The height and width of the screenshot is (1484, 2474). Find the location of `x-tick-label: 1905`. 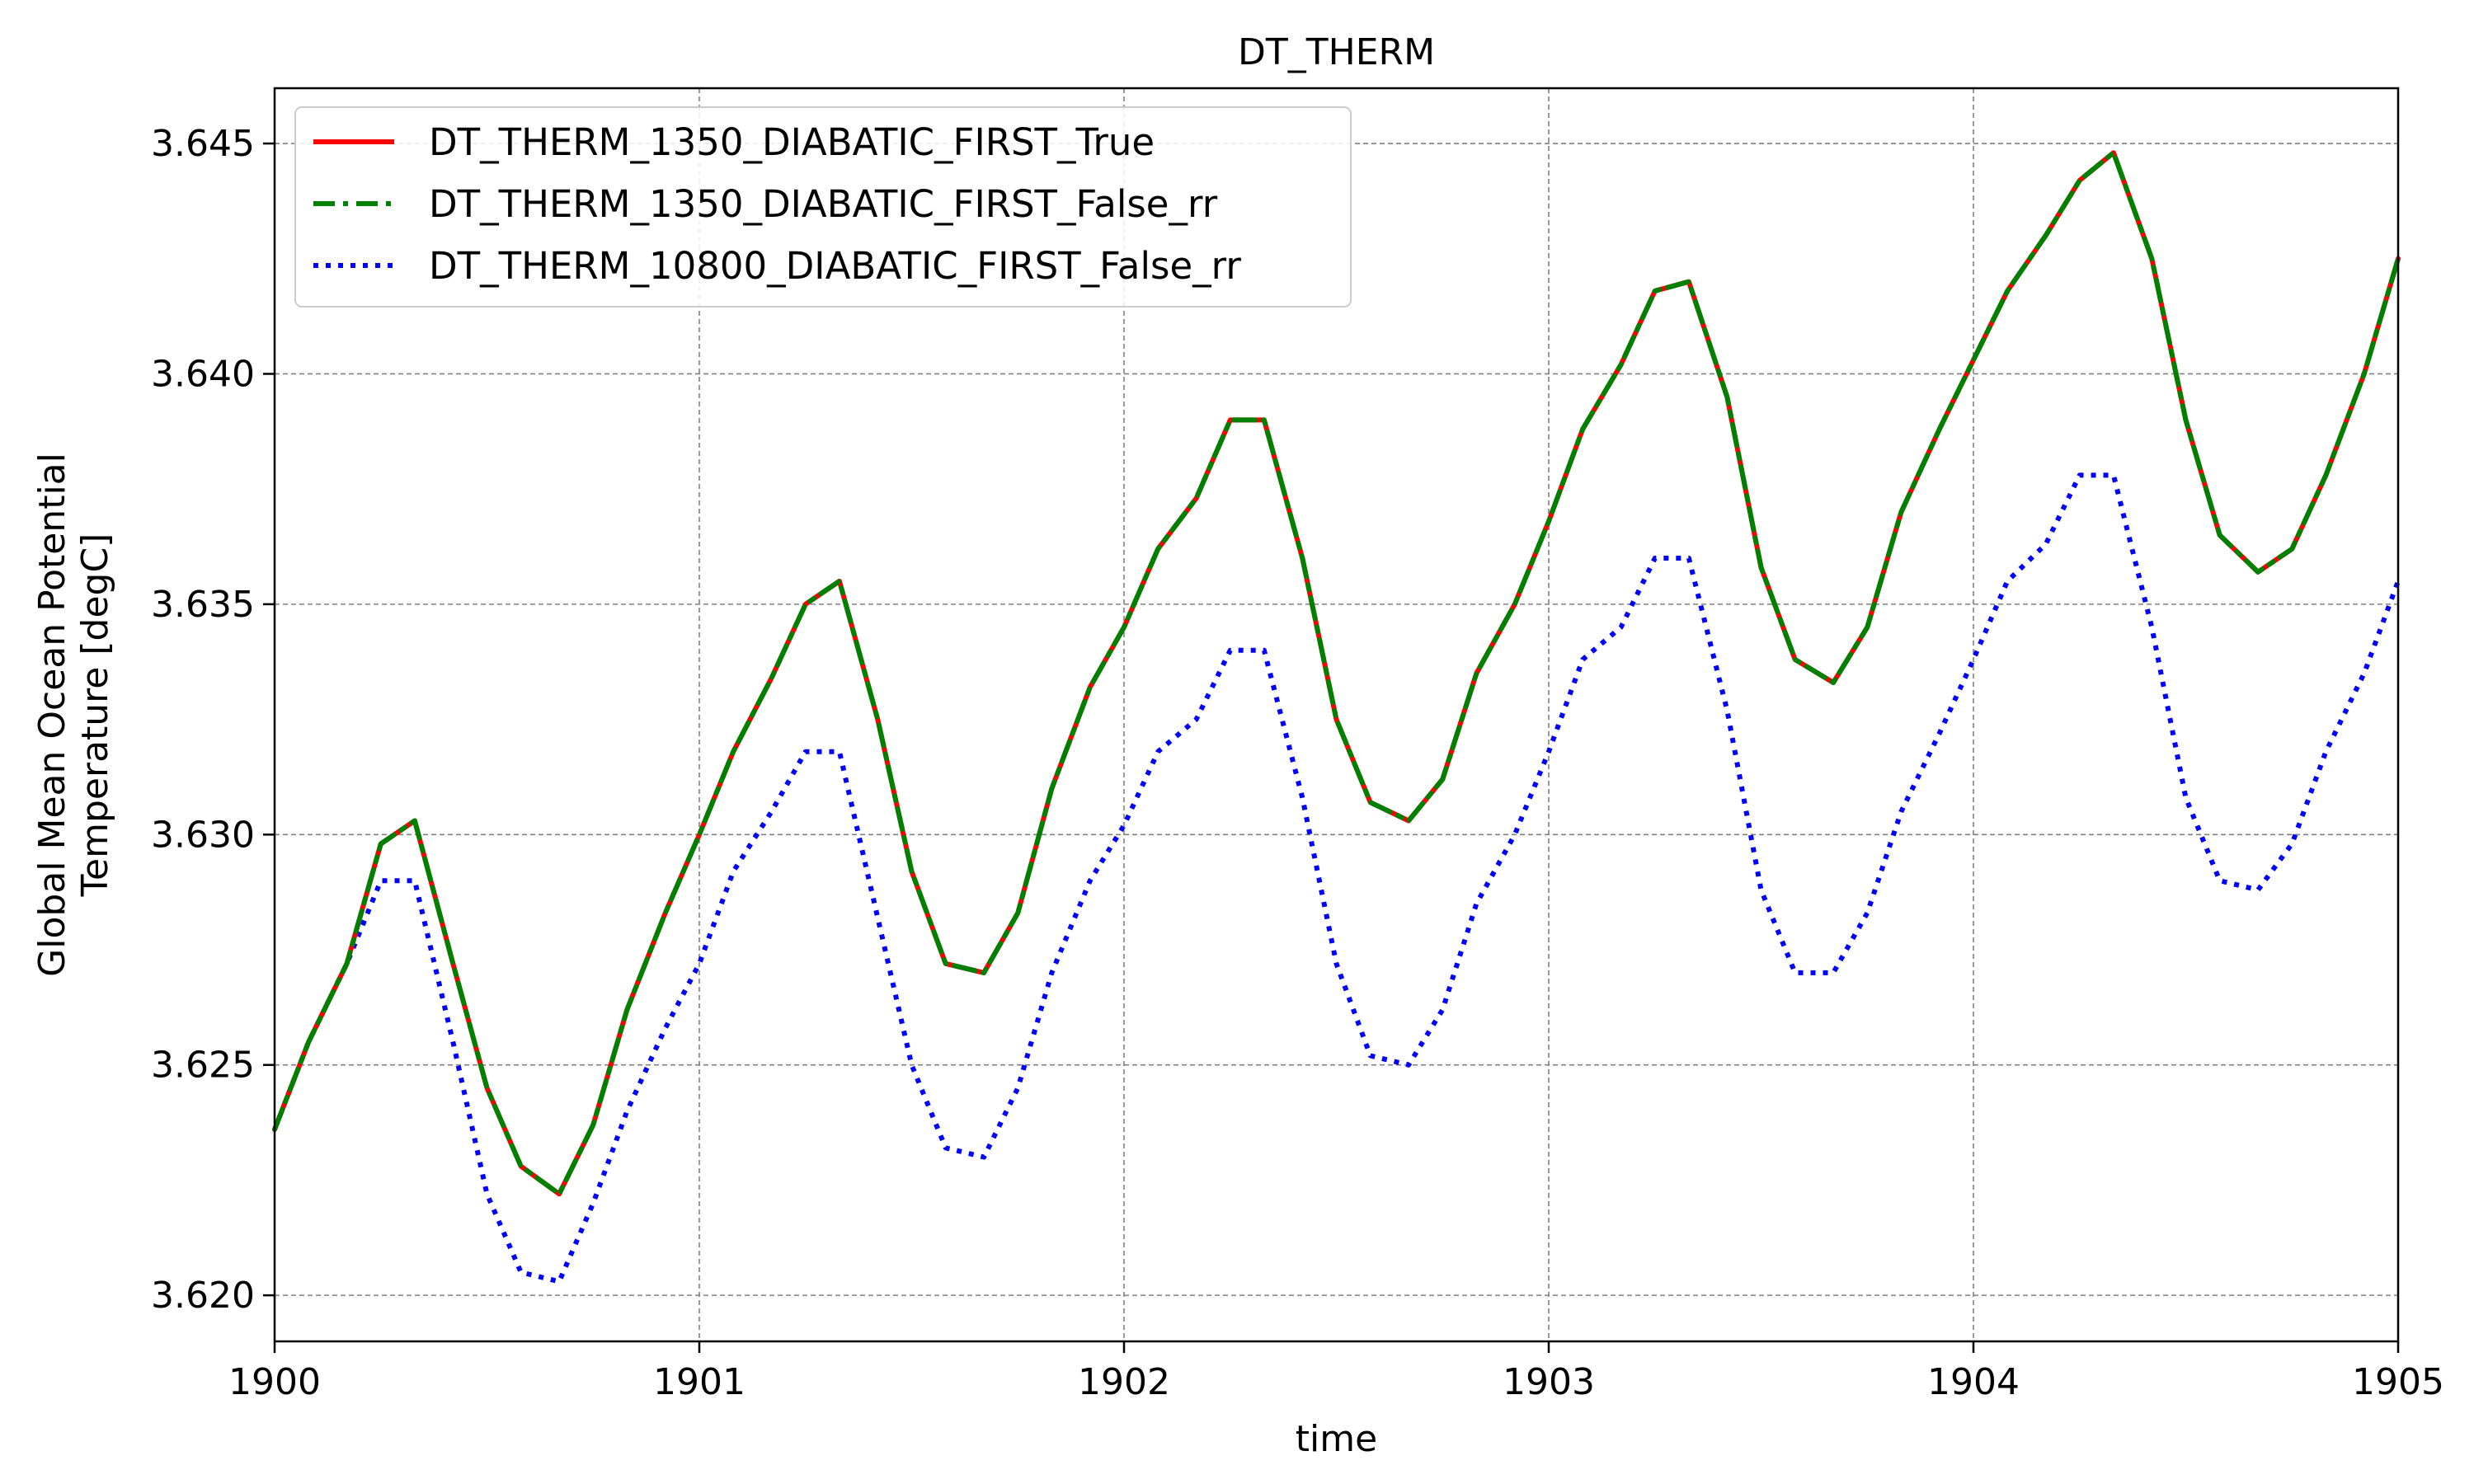

x-tick-label: 1905 is located at coordinates (2398, 1382).